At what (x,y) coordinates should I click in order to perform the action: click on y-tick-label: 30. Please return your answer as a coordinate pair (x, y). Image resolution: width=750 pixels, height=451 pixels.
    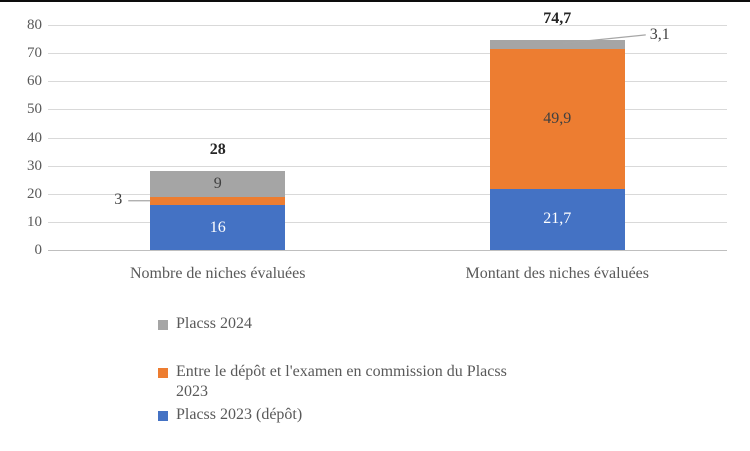
    Looking at the image, I should click on (34, 166).